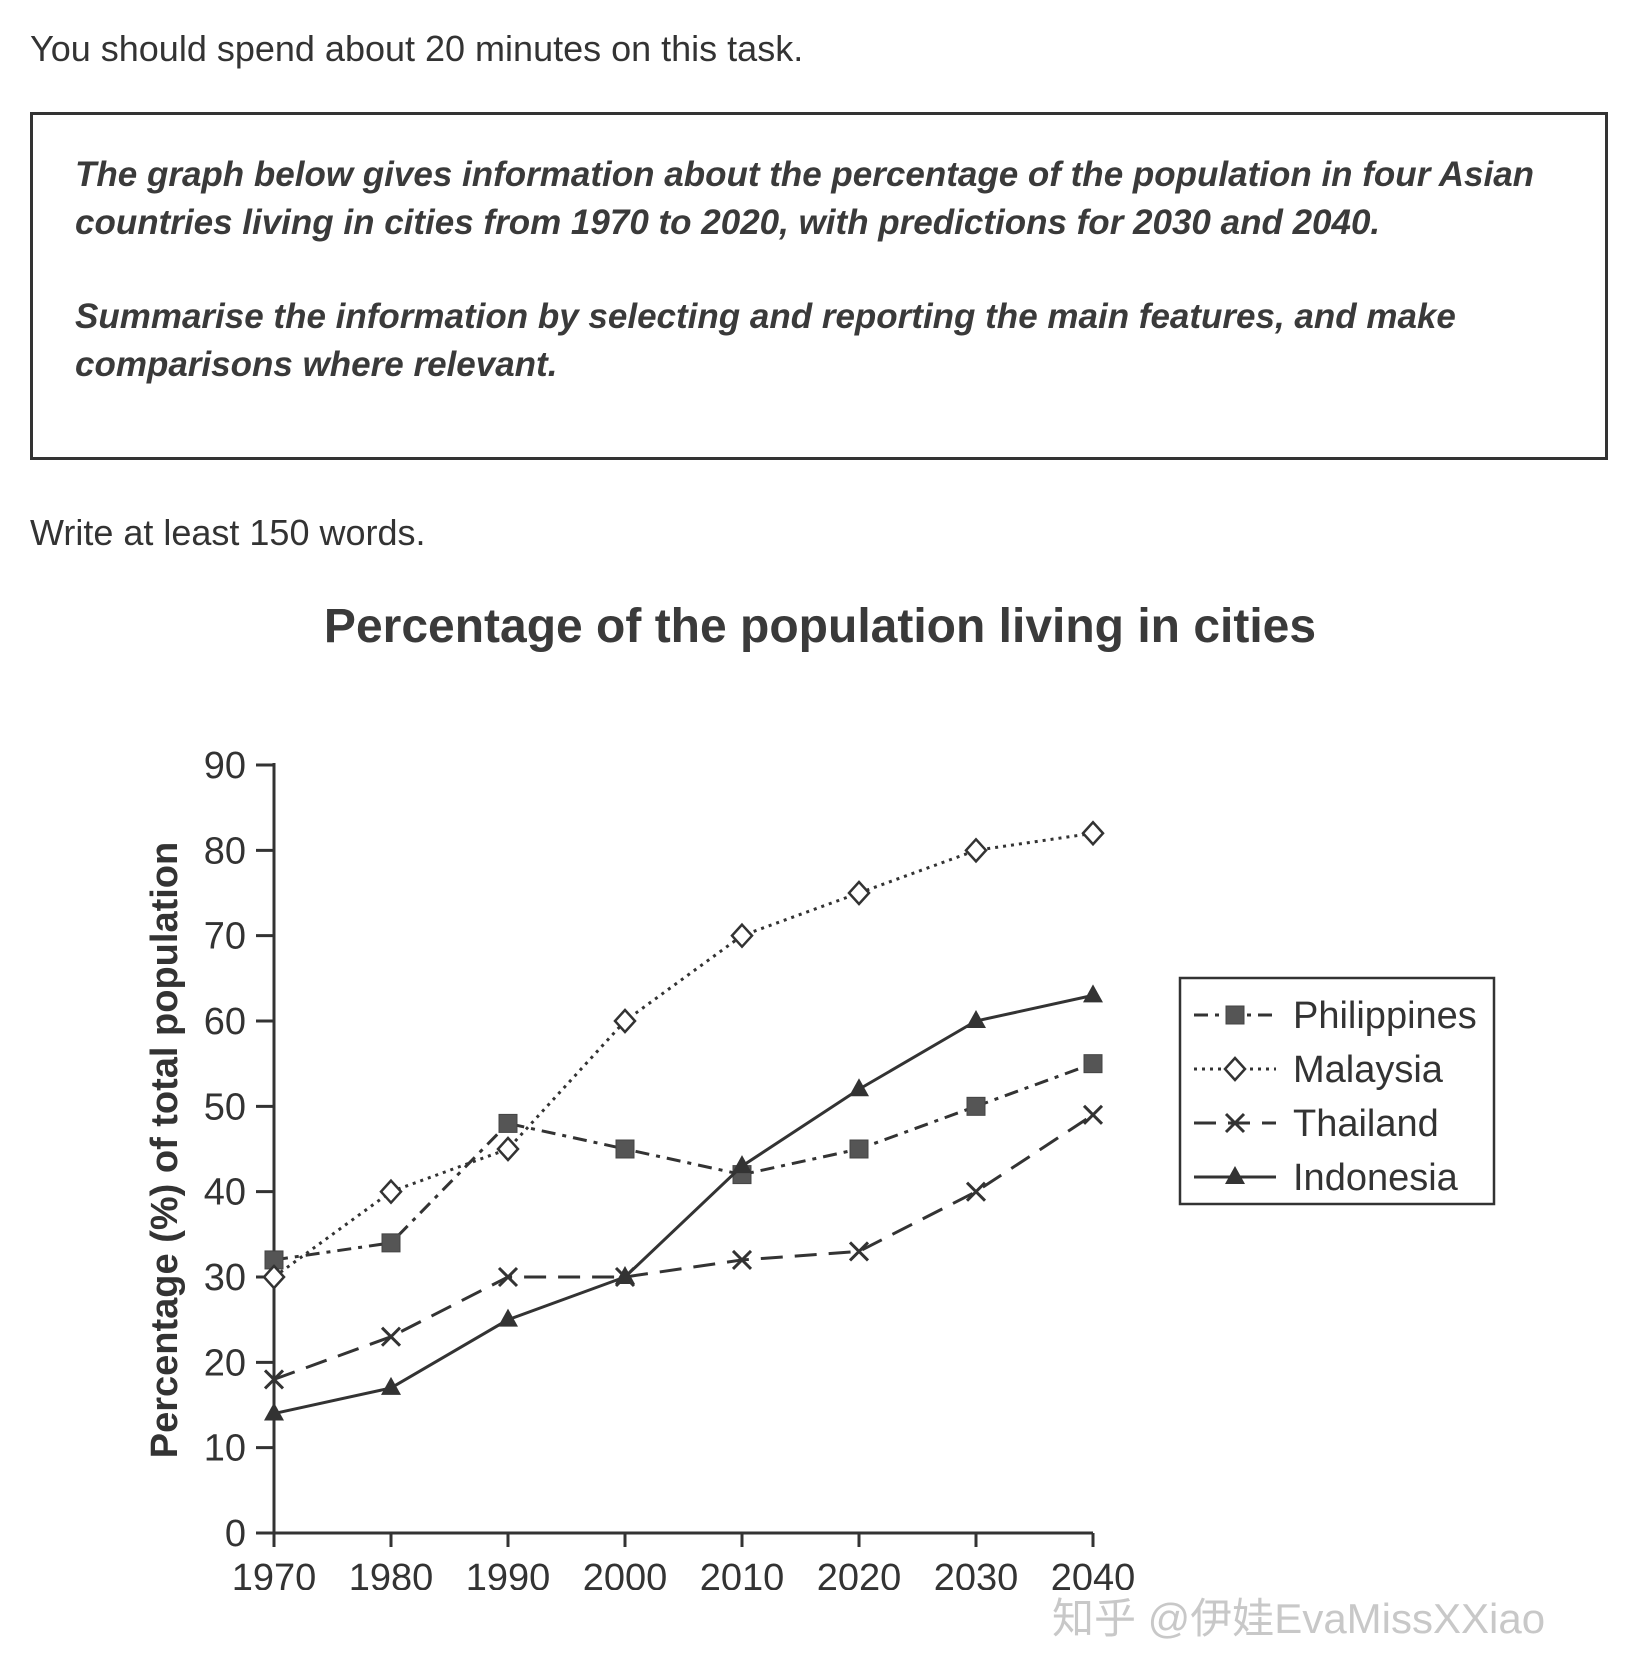 This screenshot has height=1668, width=1636. I want to click on point-indonesia-2030, so click(976, 1019).